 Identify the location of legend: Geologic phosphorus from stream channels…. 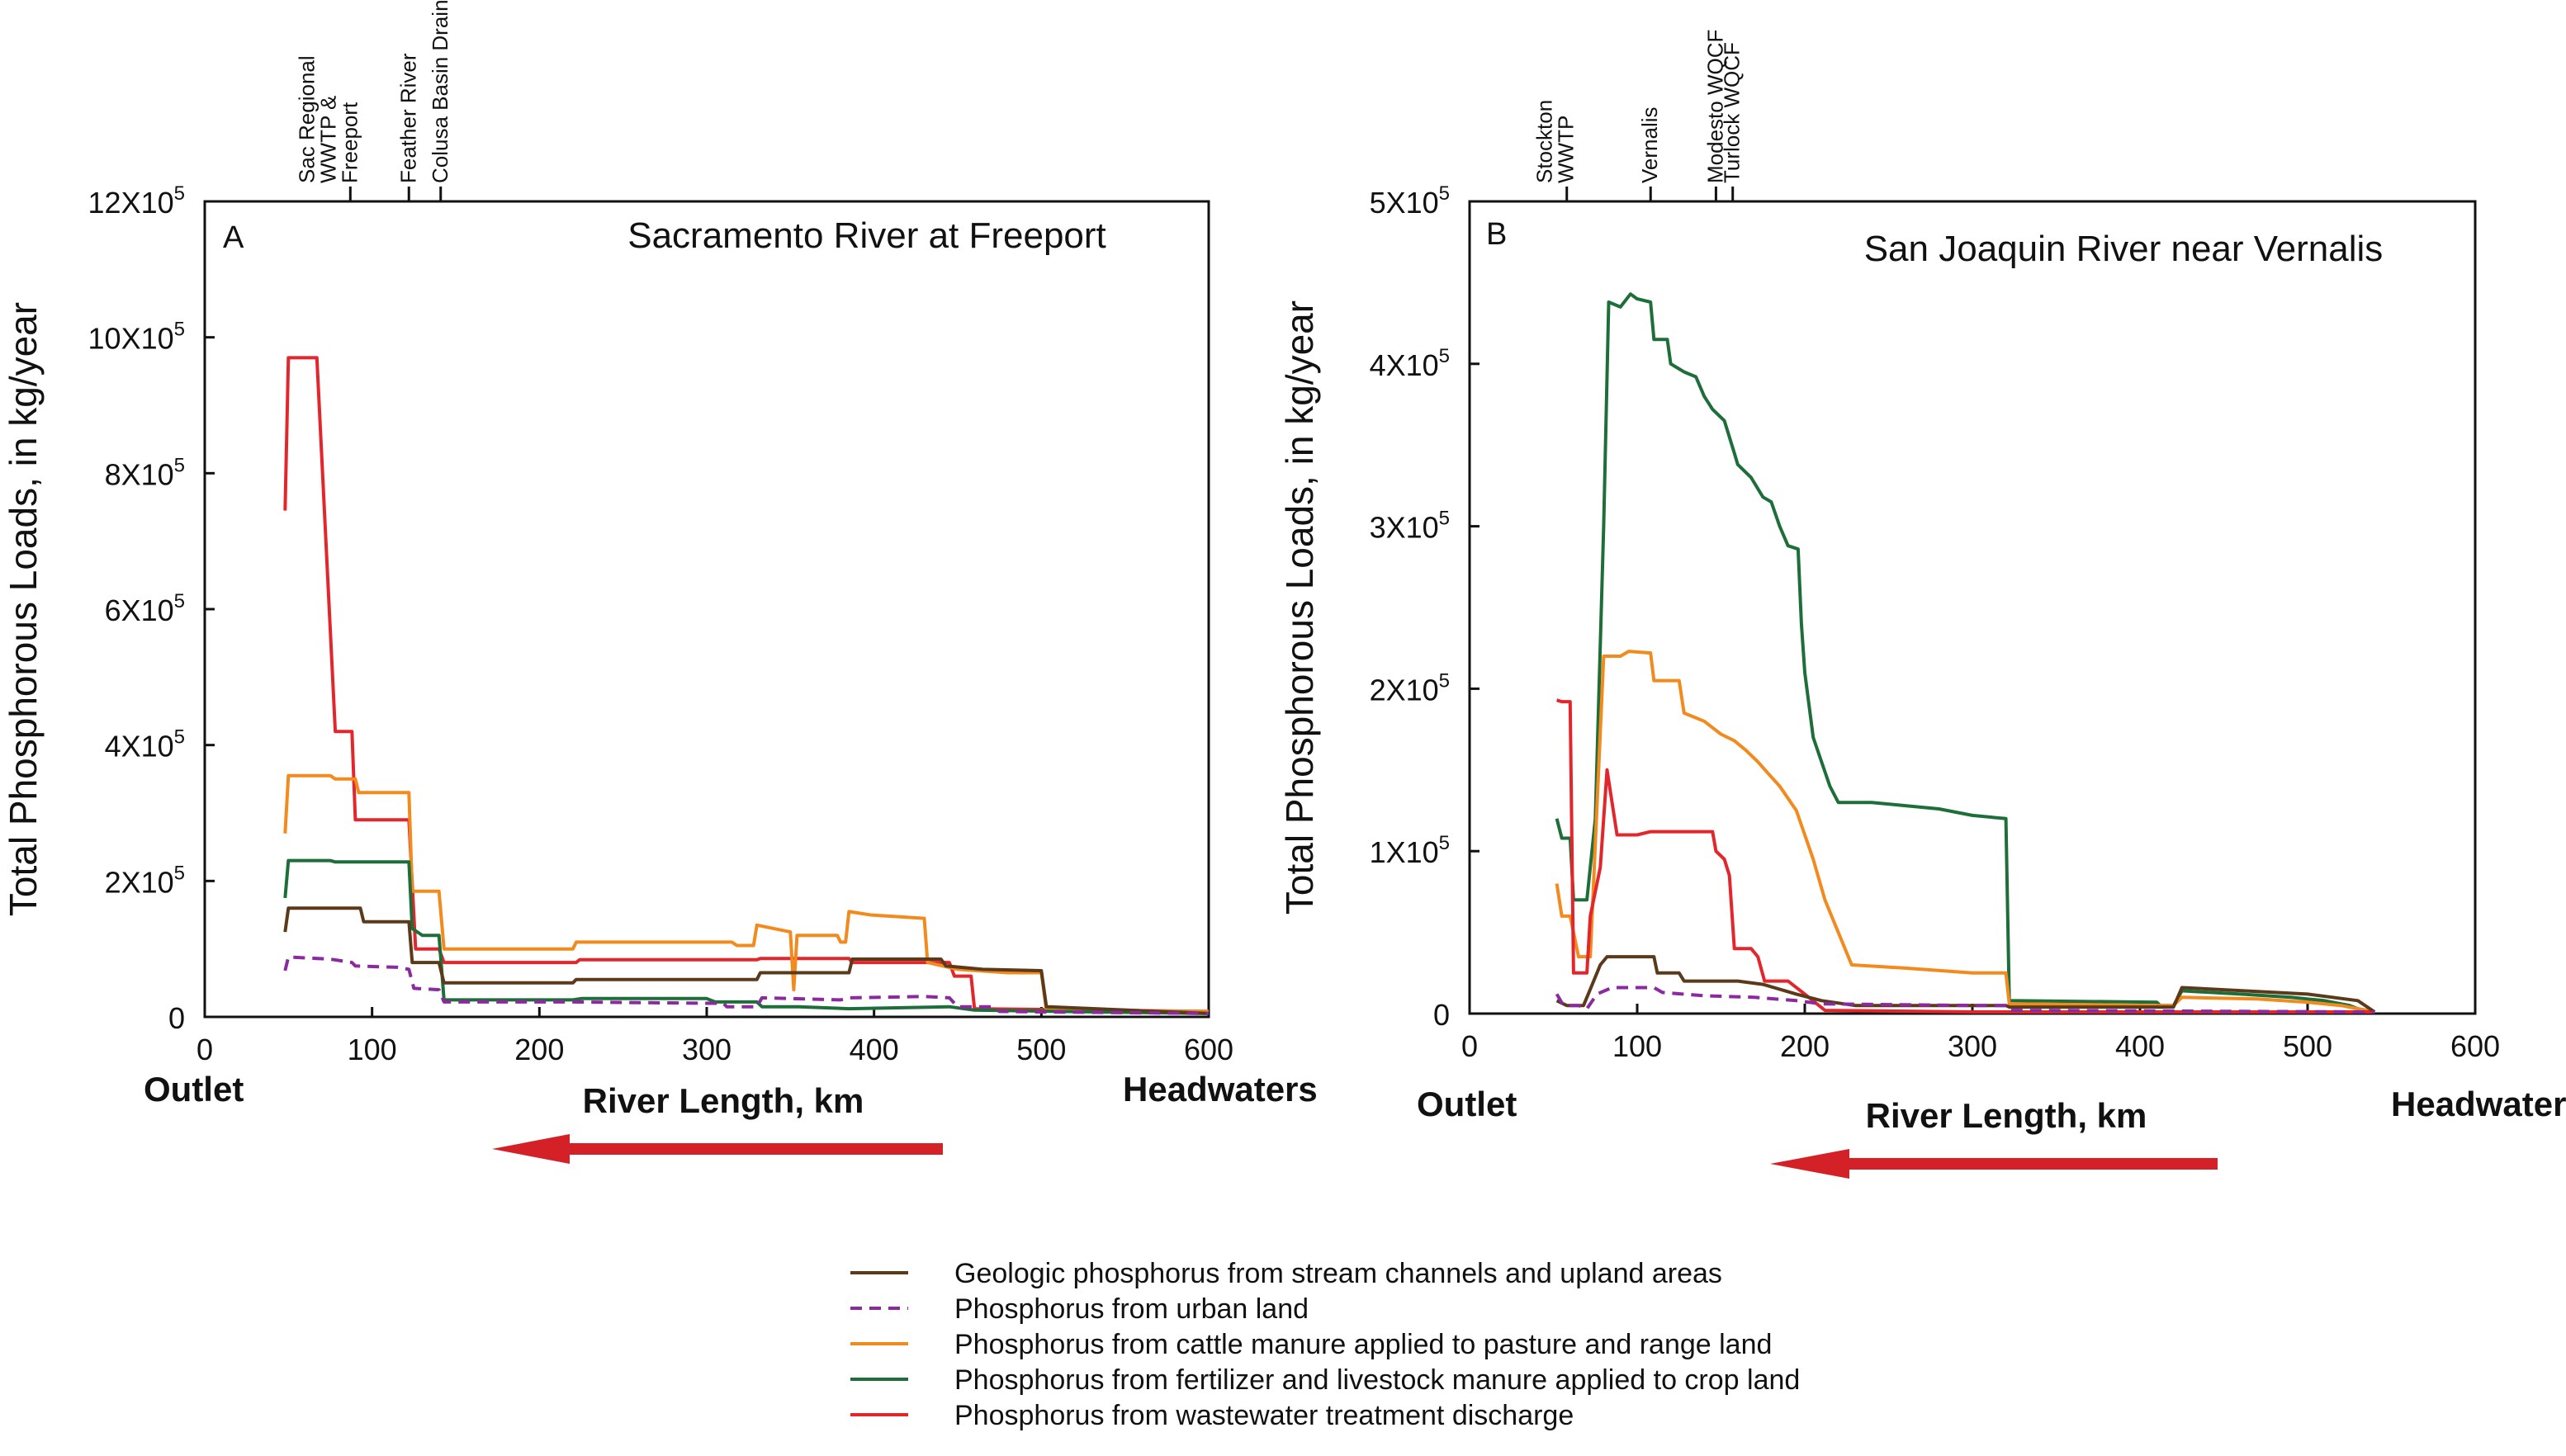
(1325, 1344).